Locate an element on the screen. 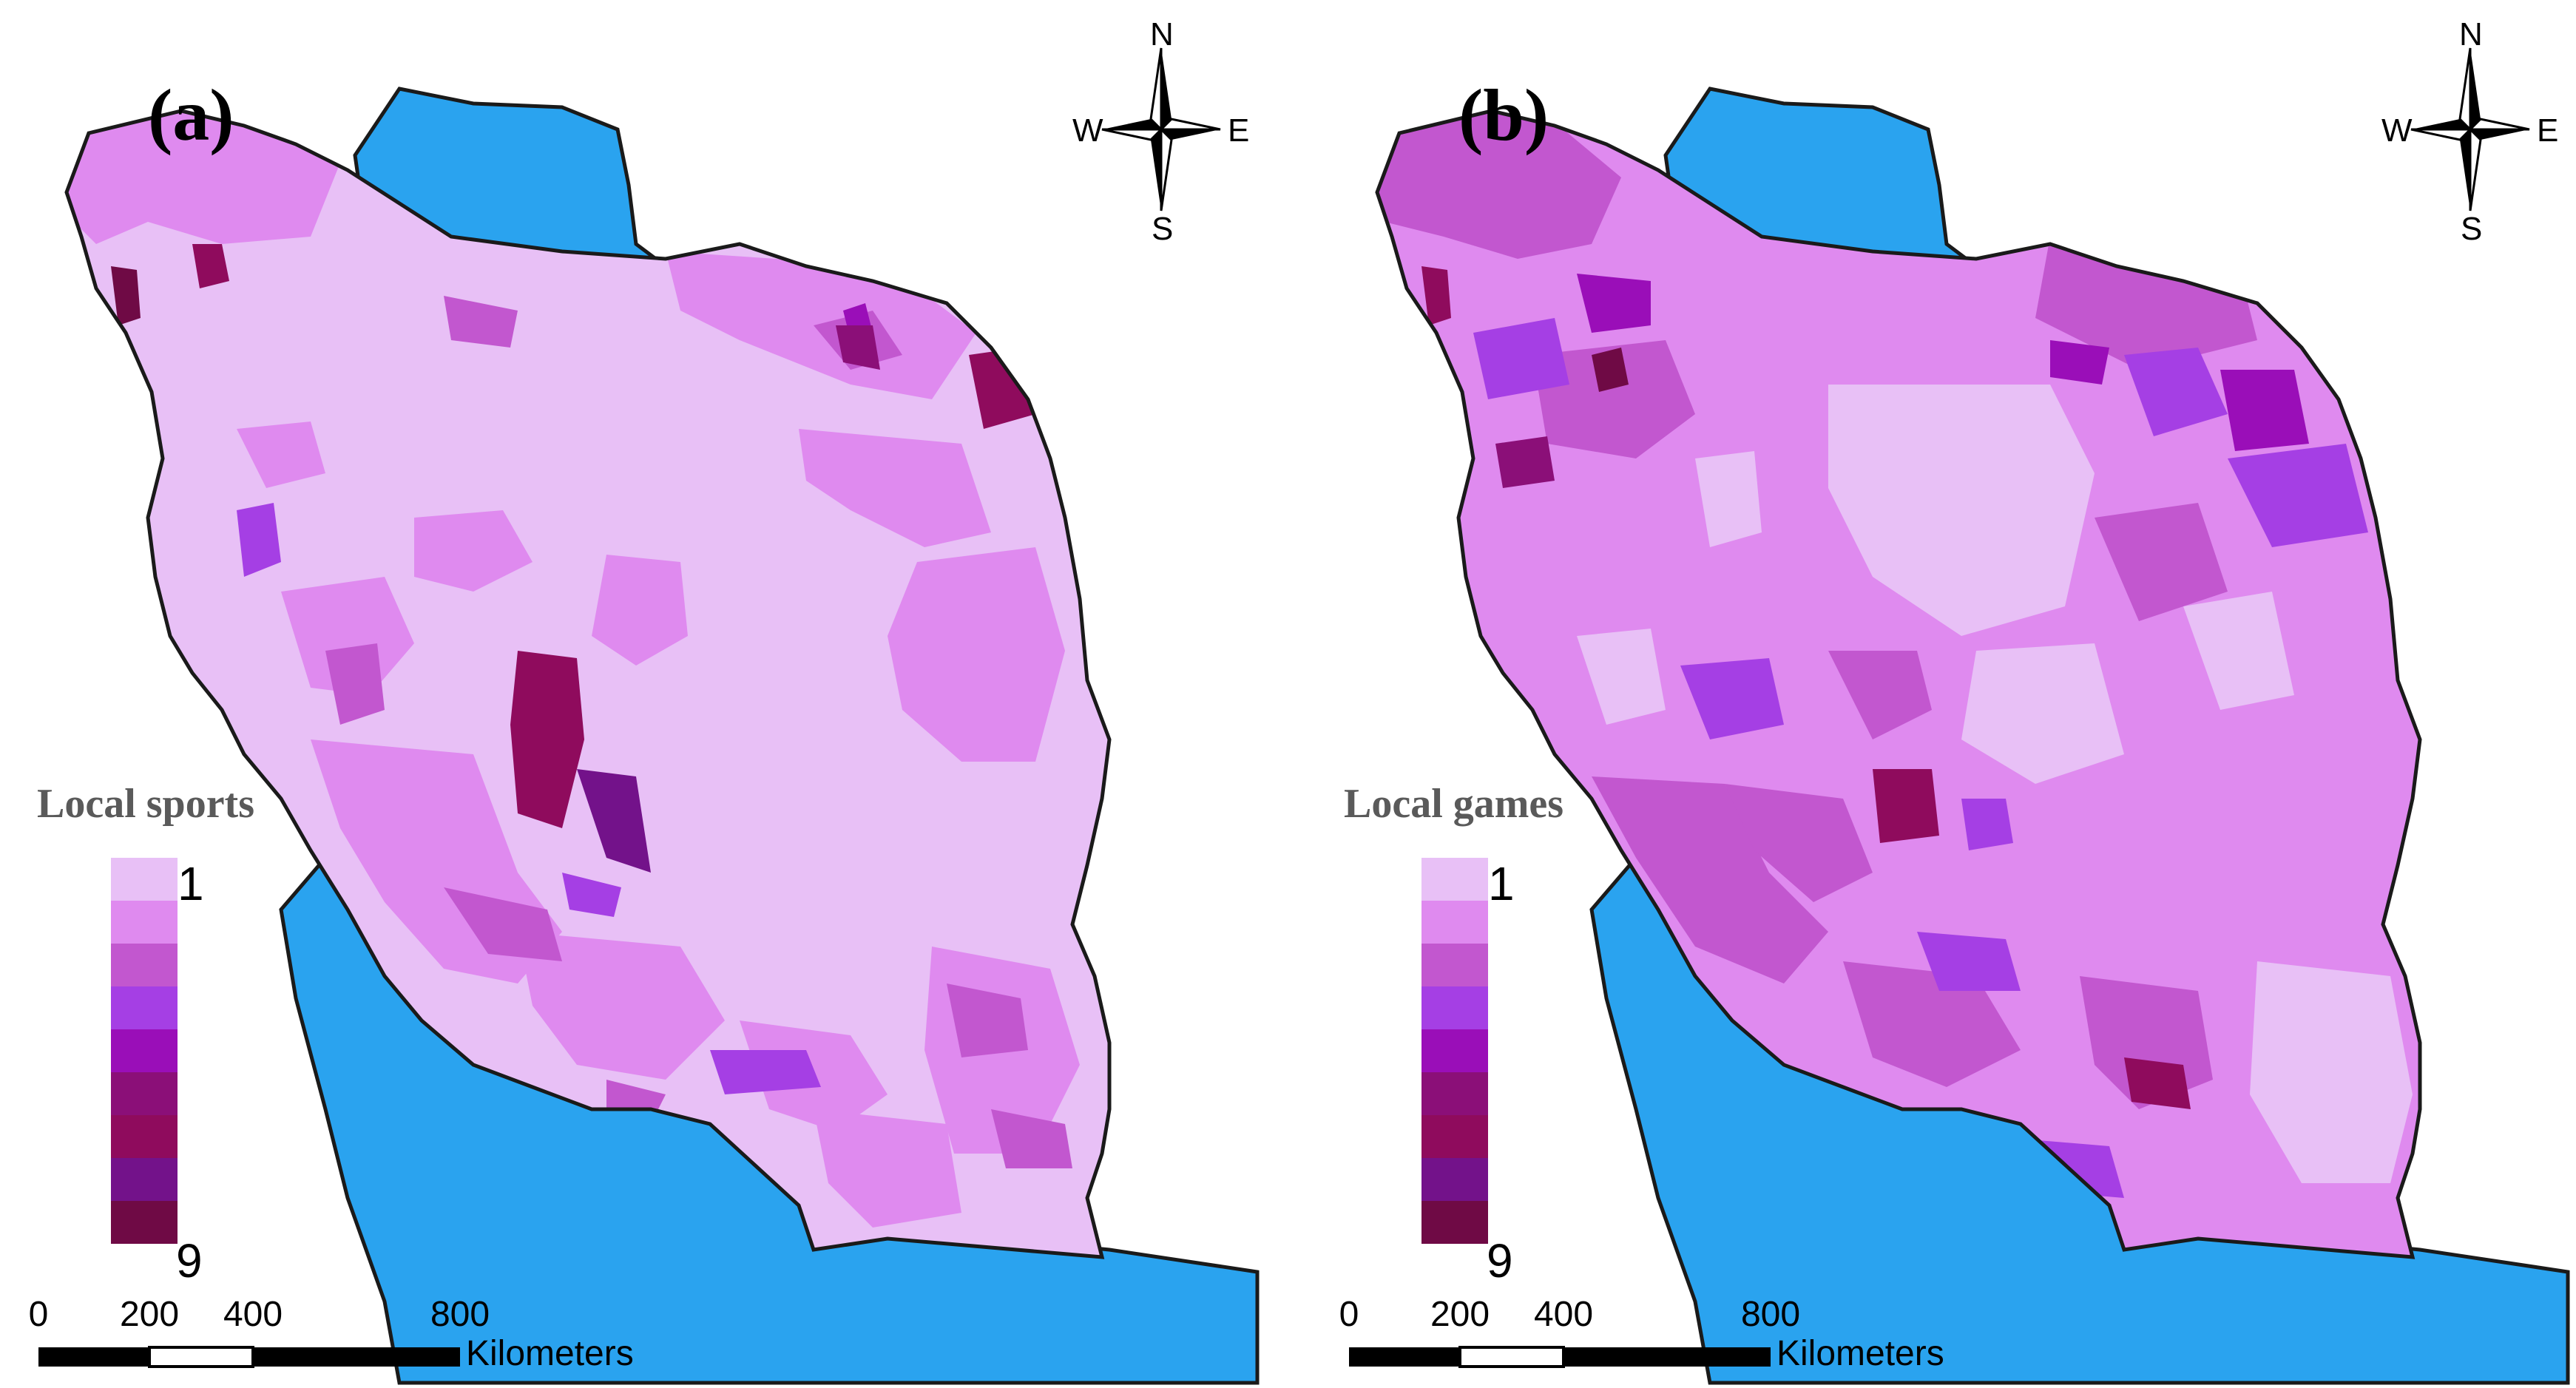 The image size is (2576, 1388). scale-tick-800-a: 800 is located at coordinates (460, 1314).